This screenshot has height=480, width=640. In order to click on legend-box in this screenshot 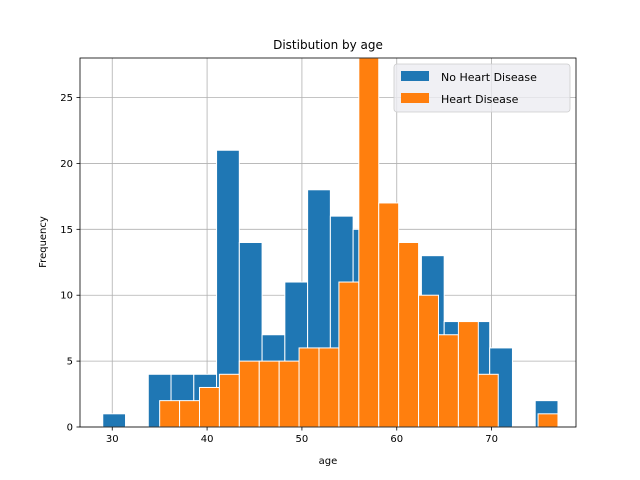, I will do `click(482, 88)`.